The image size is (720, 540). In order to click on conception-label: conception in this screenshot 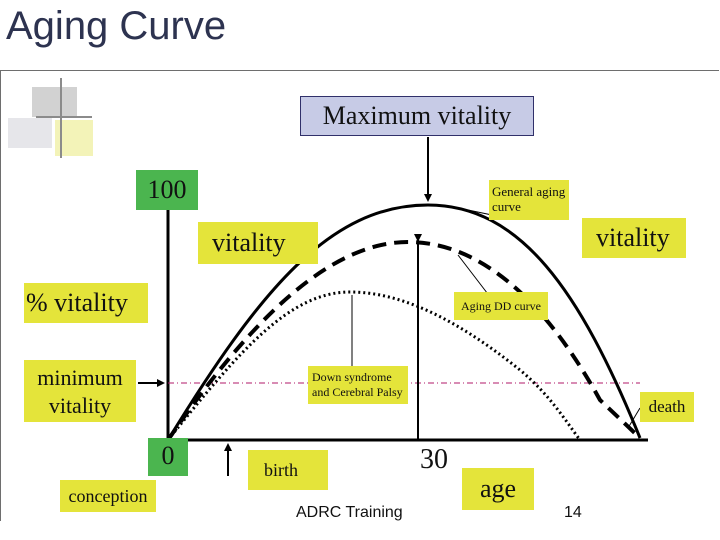, I will do `click(108, 496)`.